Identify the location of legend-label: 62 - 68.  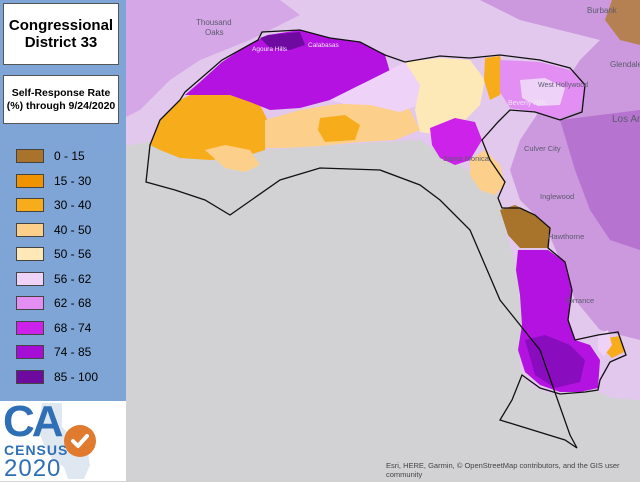
(73, 303).